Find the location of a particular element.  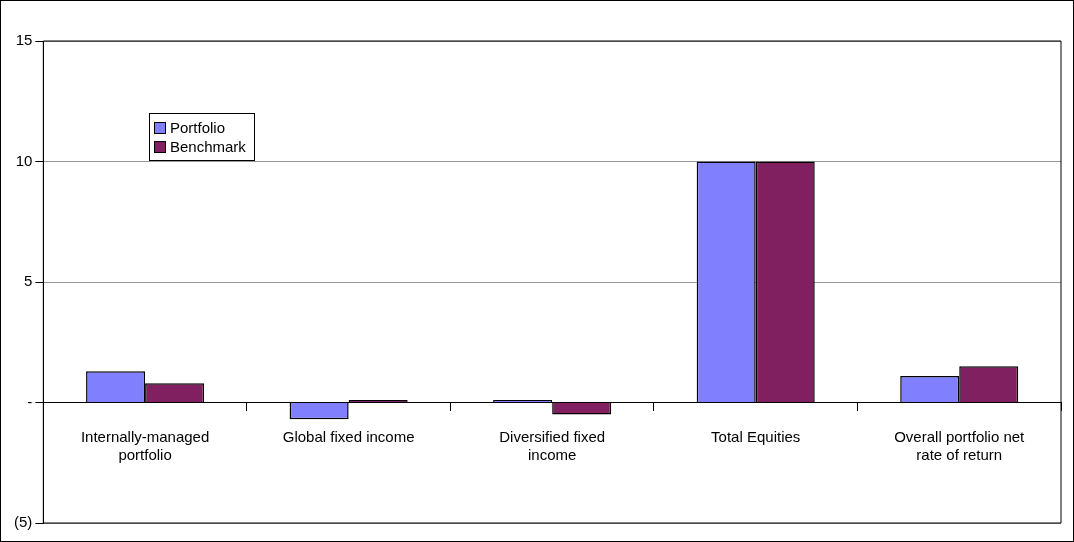

y-tick-label: - is located at coordinates (30, 401).